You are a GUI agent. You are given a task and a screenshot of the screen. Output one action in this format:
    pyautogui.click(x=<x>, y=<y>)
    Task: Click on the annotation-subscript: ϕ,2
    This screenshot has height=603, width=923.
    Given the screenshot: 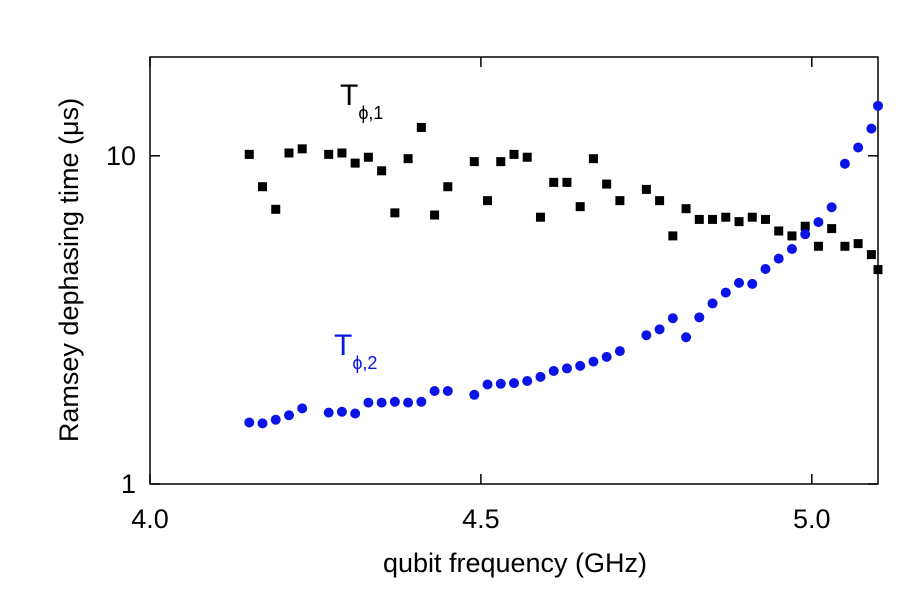 What is the action you would take?
    pyautogui.click(x=364, y=363)
    